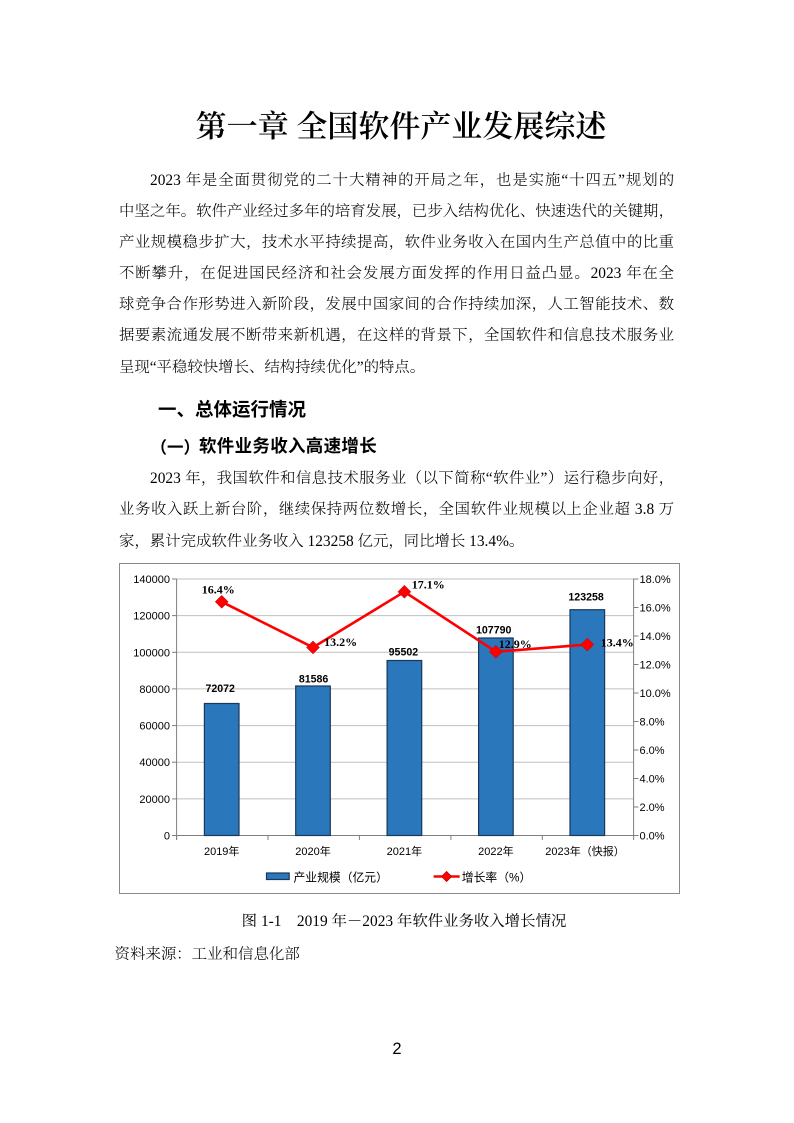  What do you see at coordinates (652, 837) in the screenshot?
I see `svg-text: 0.0%` at bounding box center [652, 837].